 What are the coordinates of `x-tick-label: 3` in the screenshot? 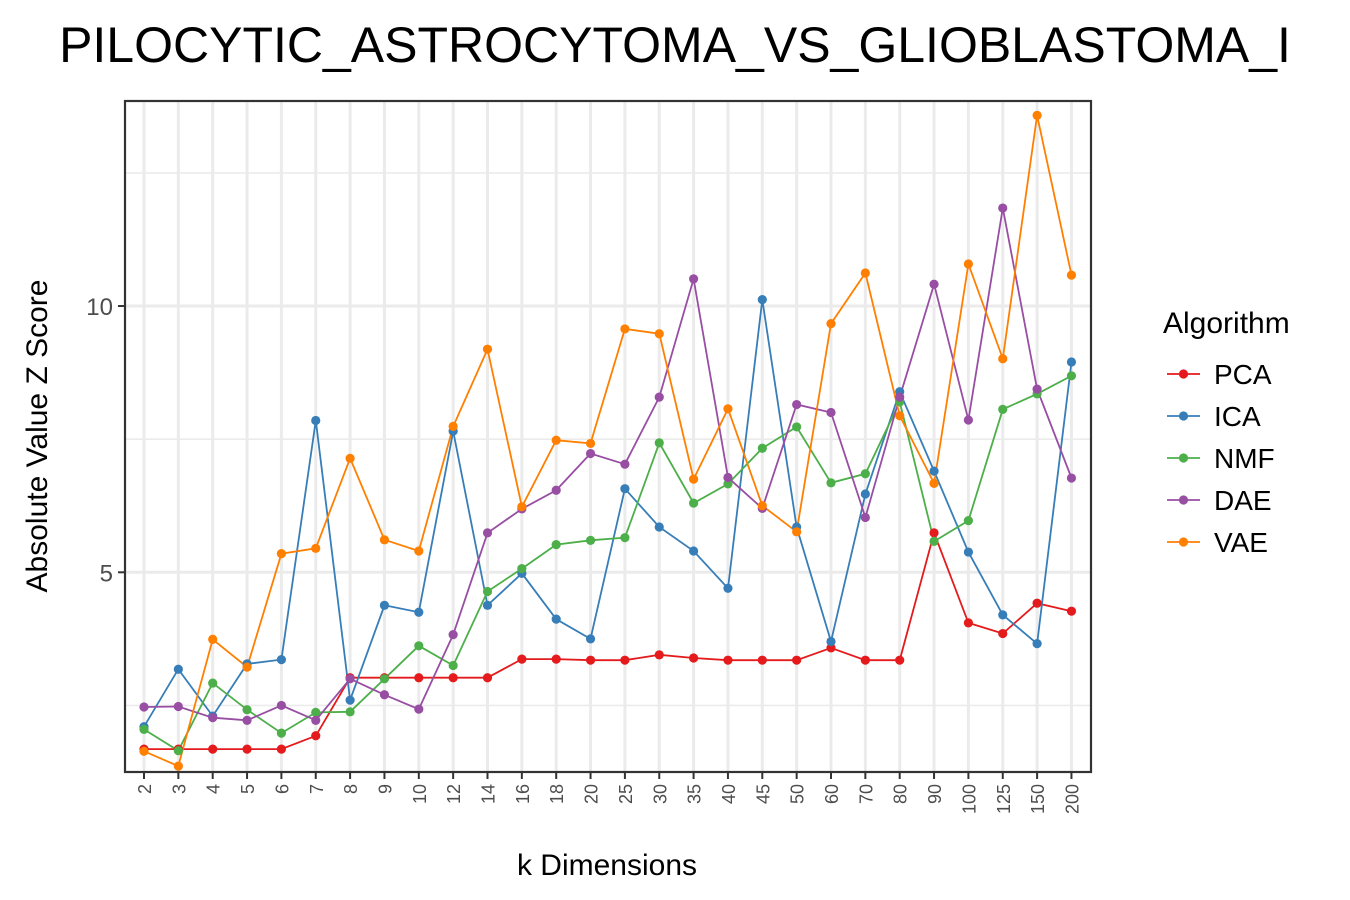 It's located at (179, 789).